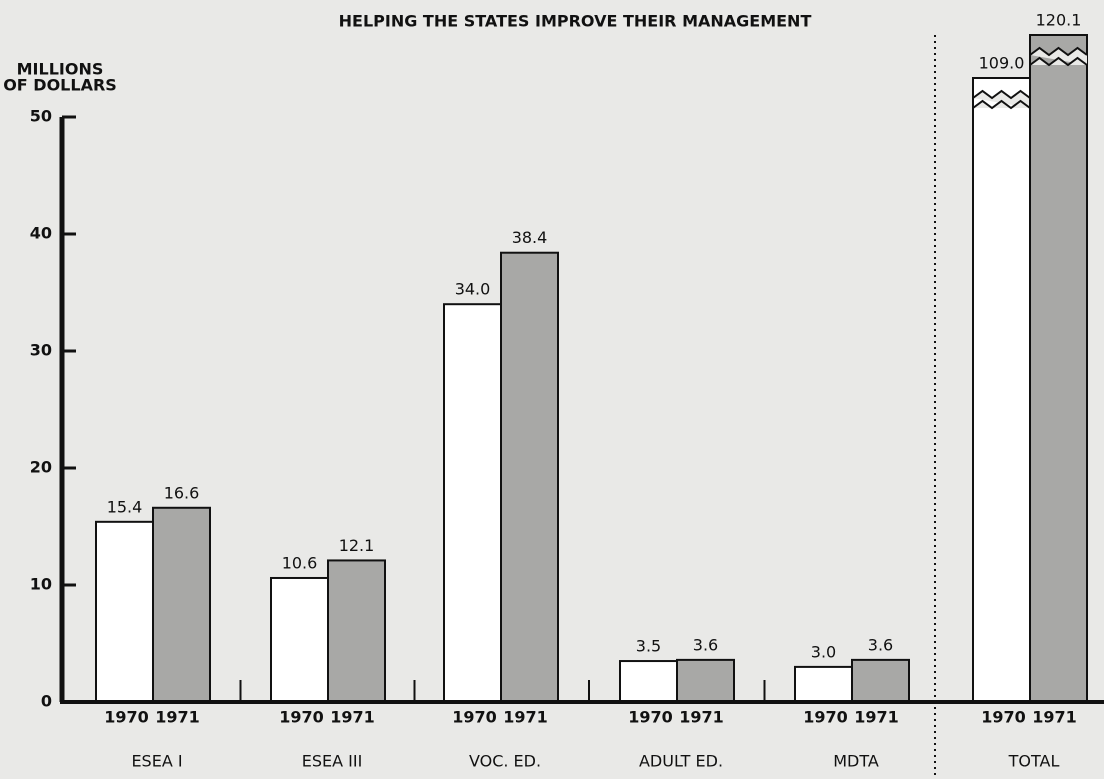  I want to click on x-tick-label: ADULT ED., so click(681, 761).